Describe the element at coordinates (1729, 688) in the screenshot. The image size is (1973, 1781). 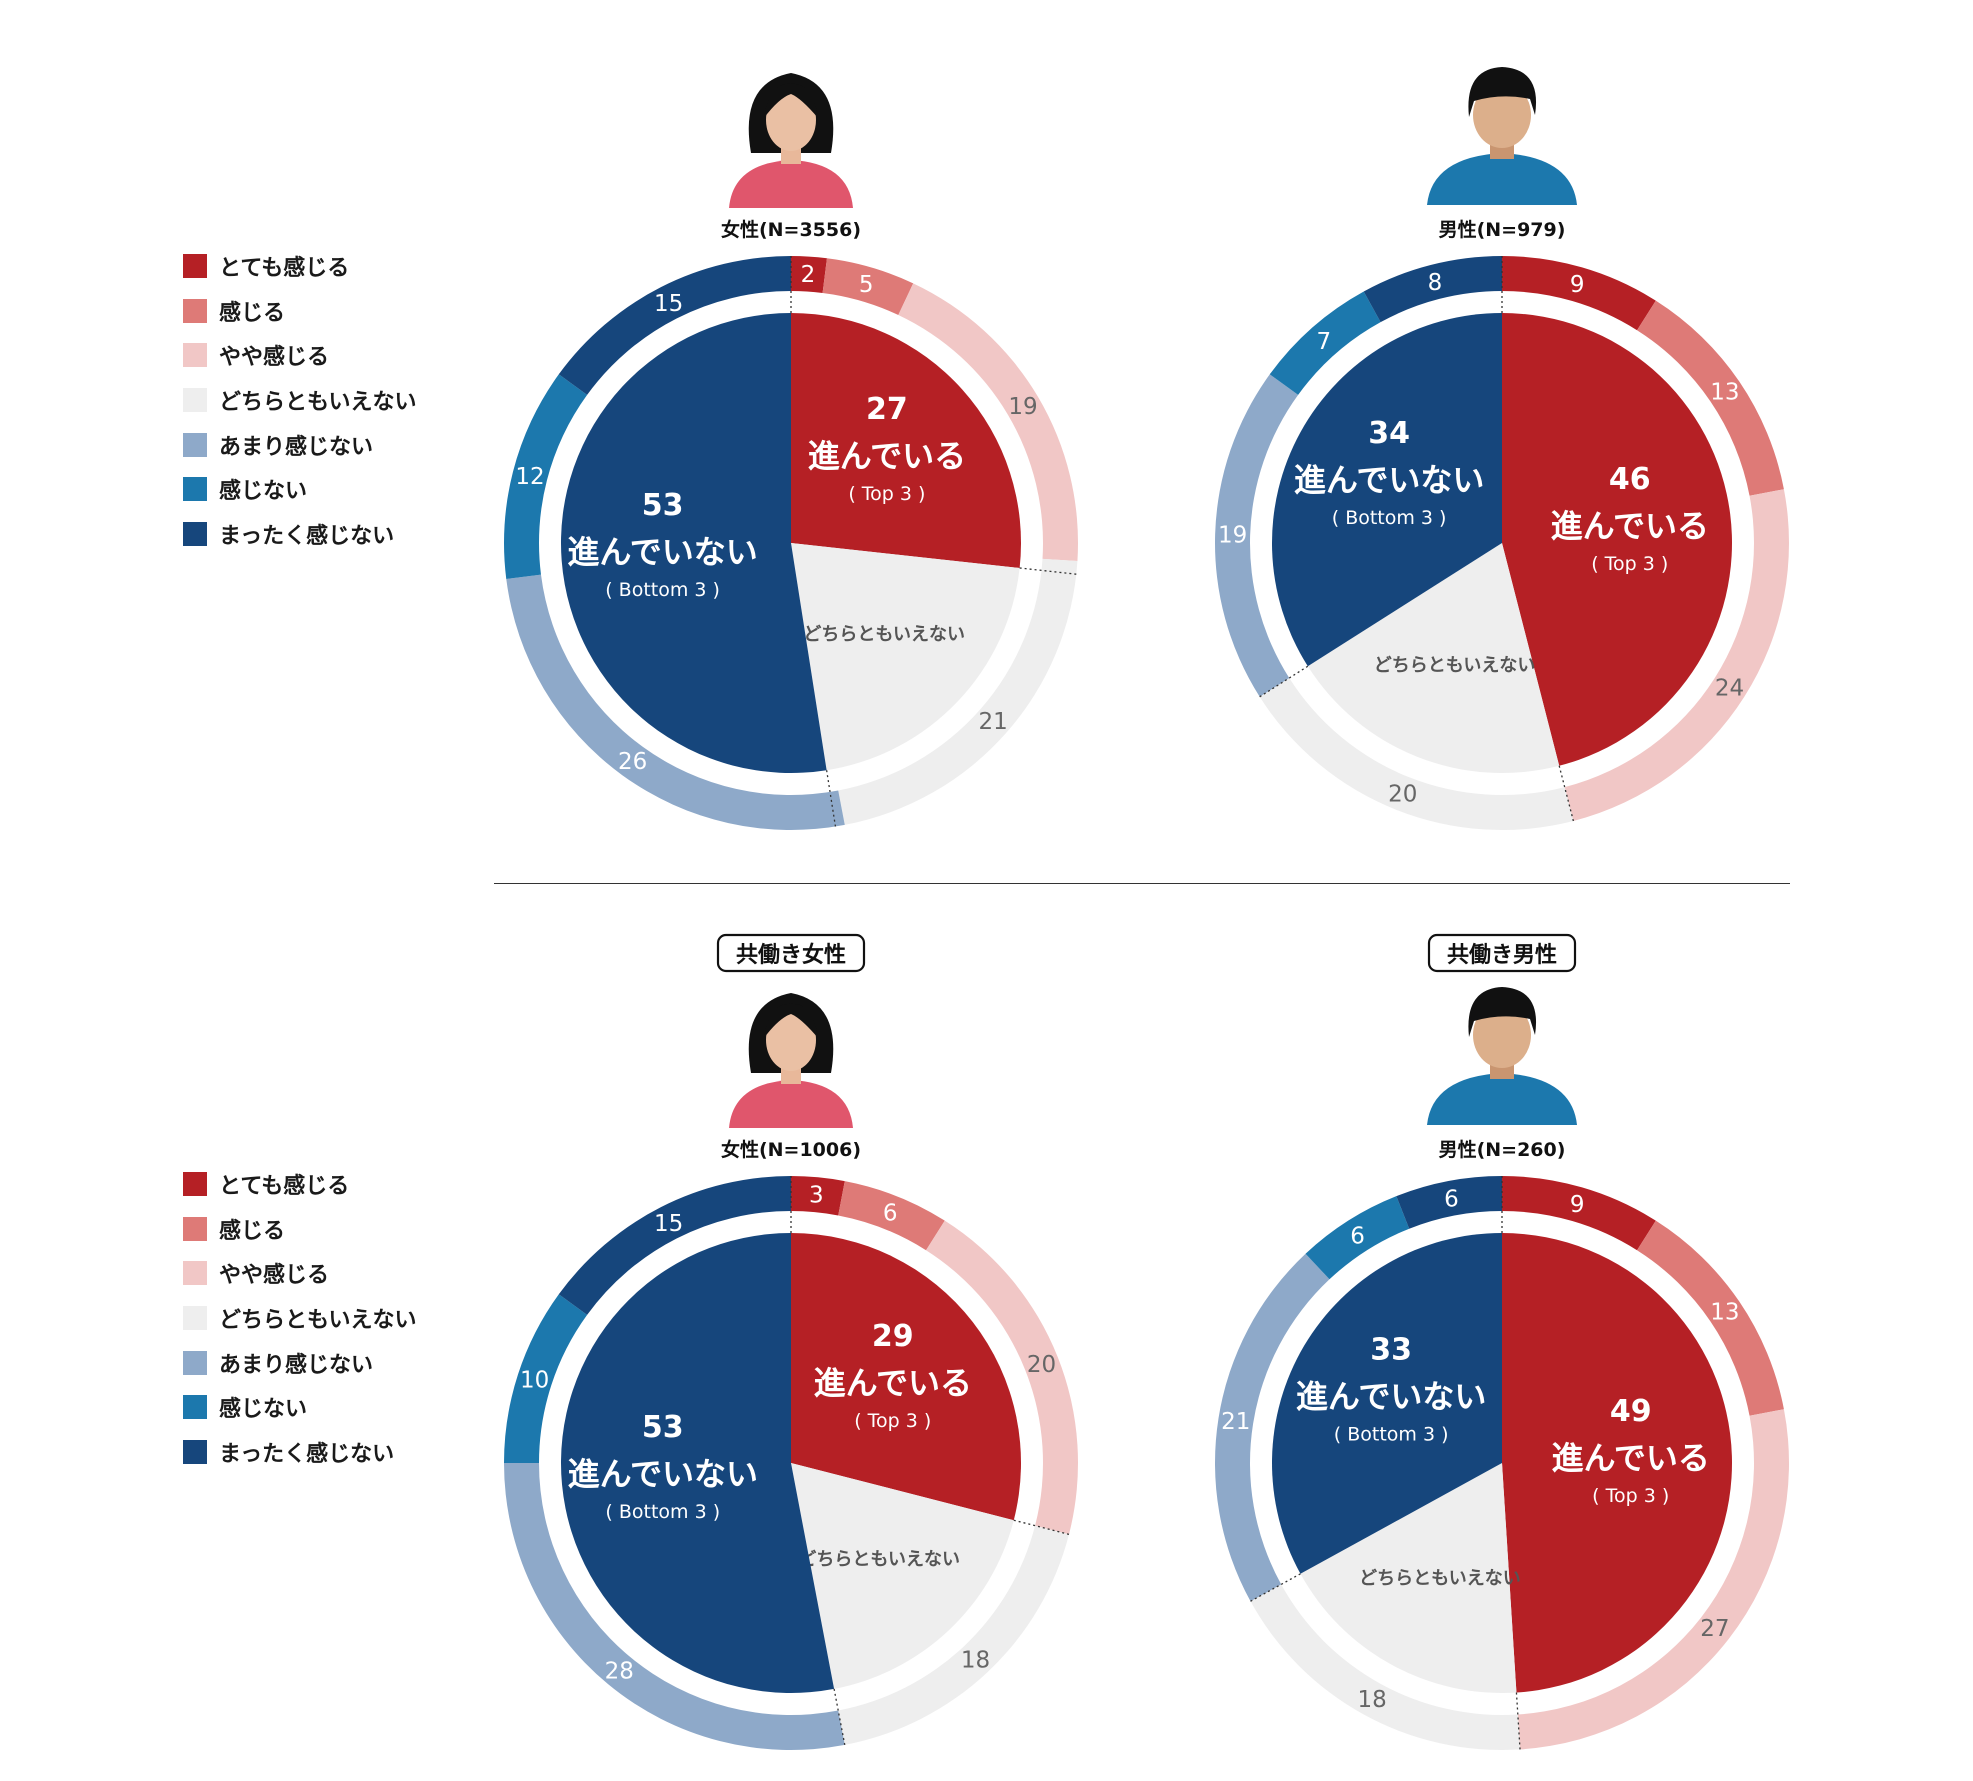
I see `outer-value-label: 24` at that location.